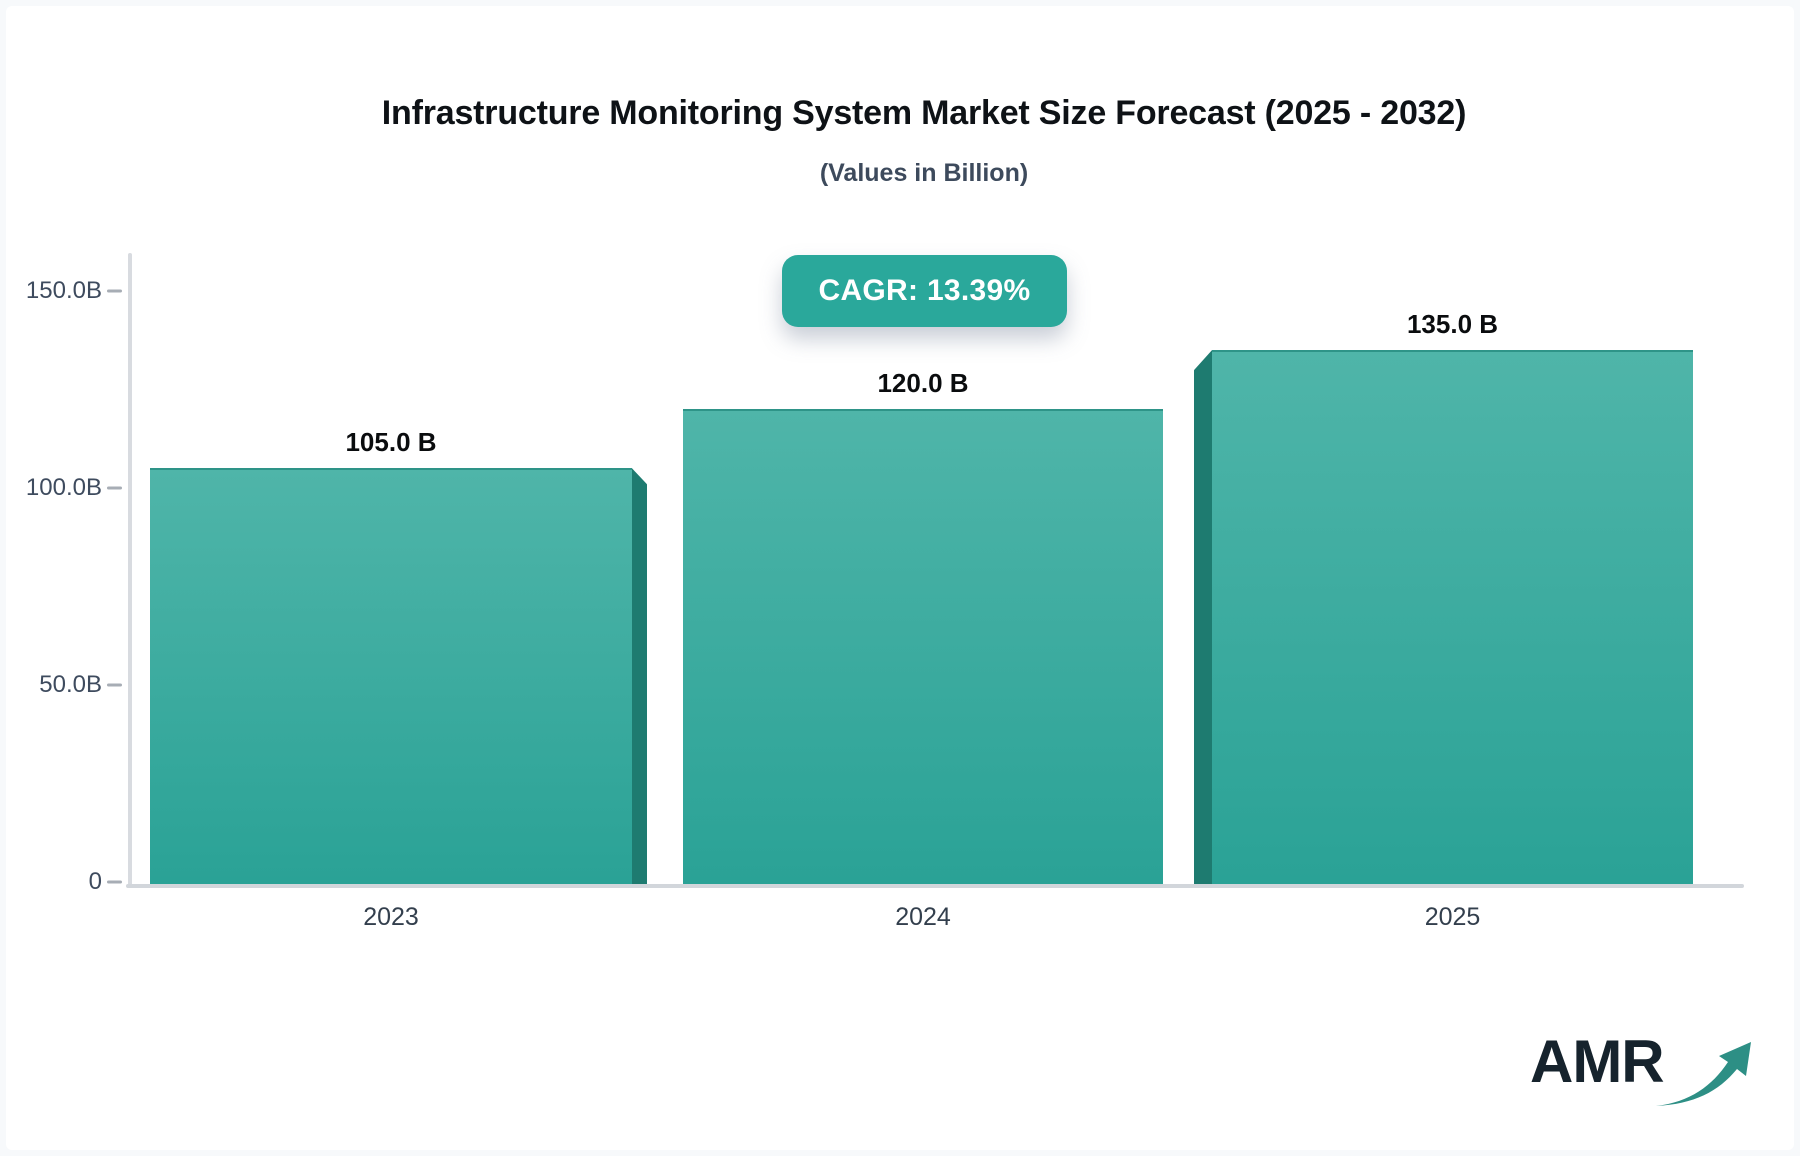  What do you see at coordinates (924, 173) in the screenshot?
I see `chart-subtitle: (Values in Billion)` at bounding box center [924, 173].